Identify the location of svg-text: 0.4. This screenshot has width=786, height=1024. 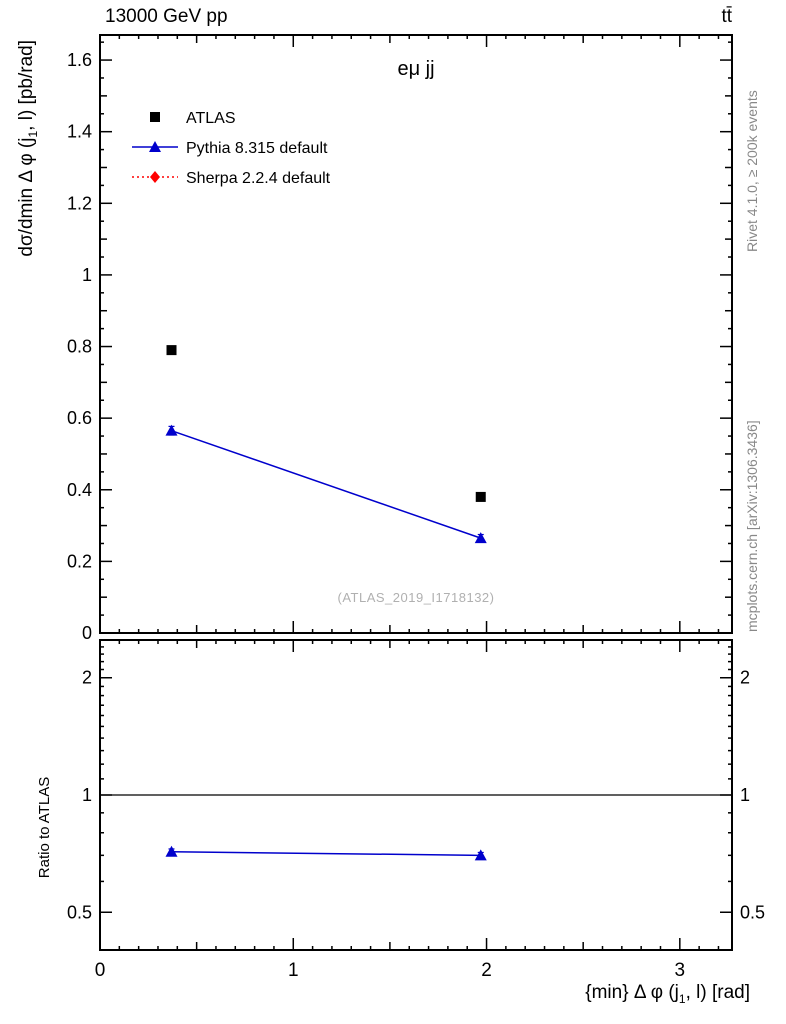
(79, 490).